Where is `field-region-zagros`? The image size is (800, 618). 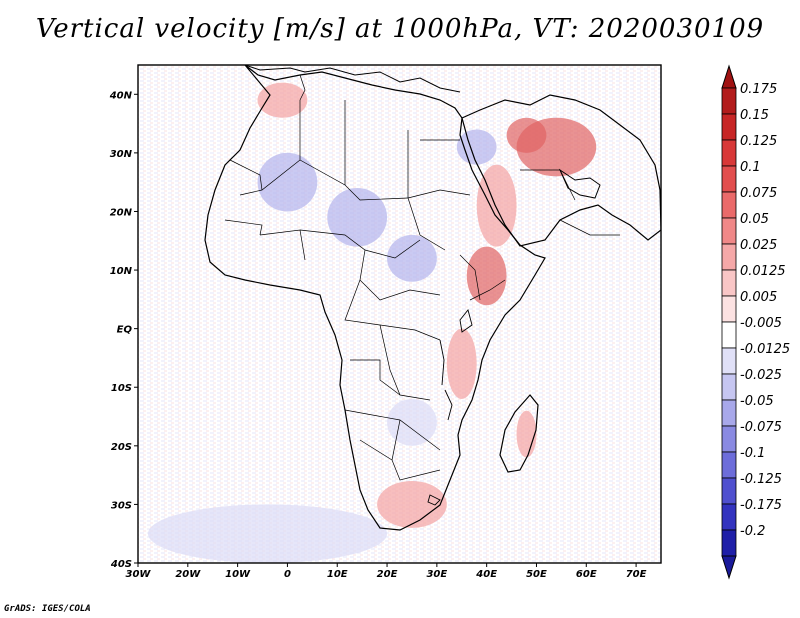 field-region-zagros is located at coordinates (526, 135).